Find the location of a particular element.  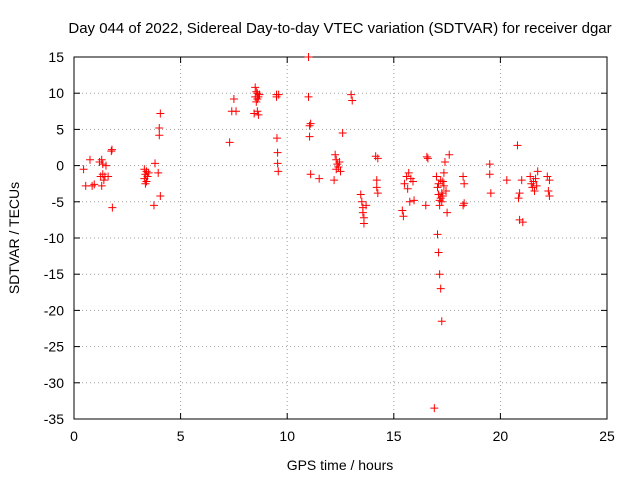

y-tick-label: -10 is located at coordinates (54, 238).